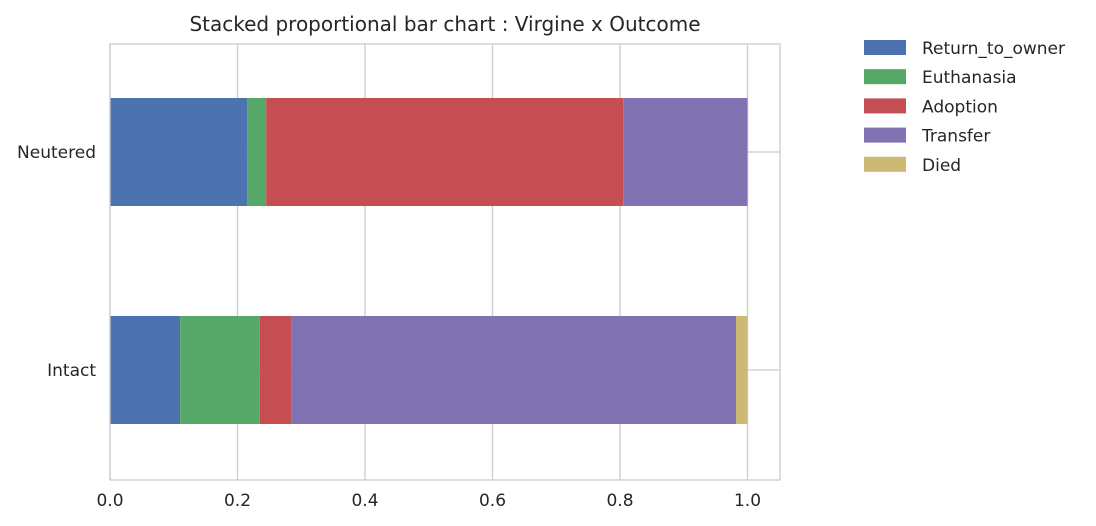 This screenshot has width=1096, height=526. I want to click on bar-neutered-return-to-owner, so click(179, 152).